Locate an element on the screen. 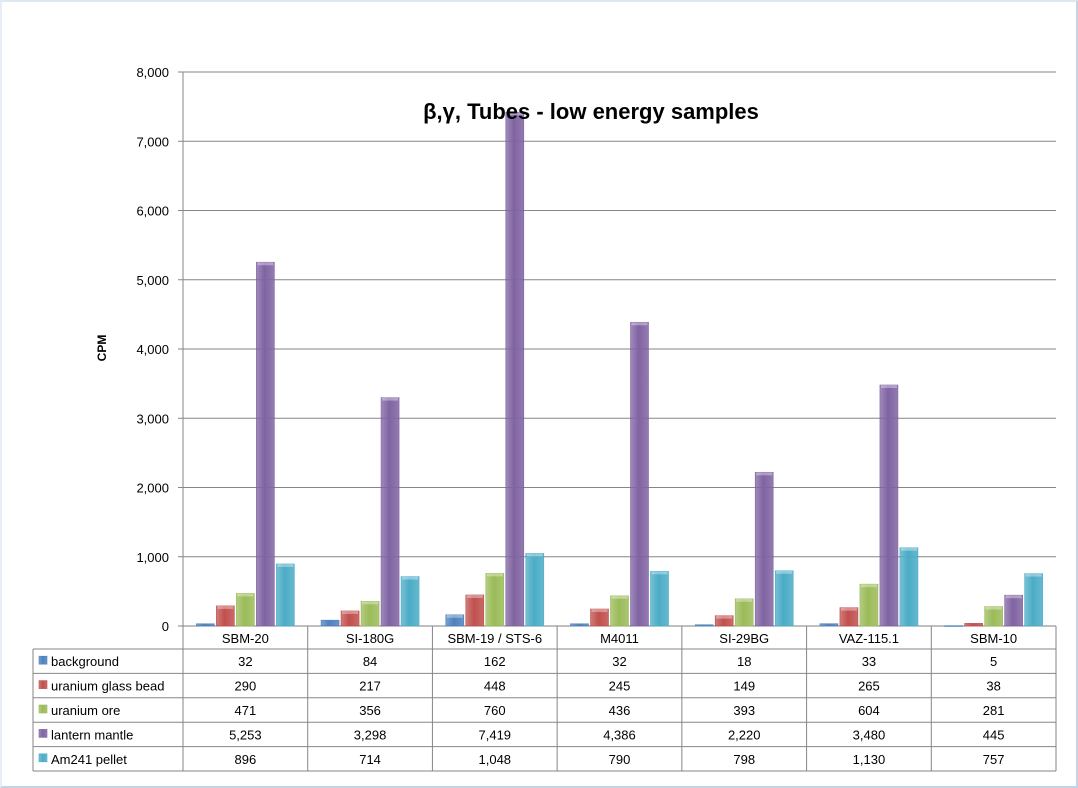  y-tick-label: 2,000 is located at coordinates (152, 488).